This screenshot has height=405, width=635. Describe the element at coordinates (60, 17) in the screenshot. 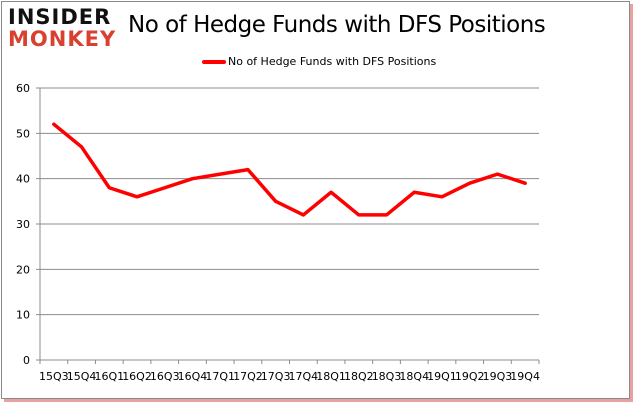

I see `logo-line-1: INSIDER` at that location.